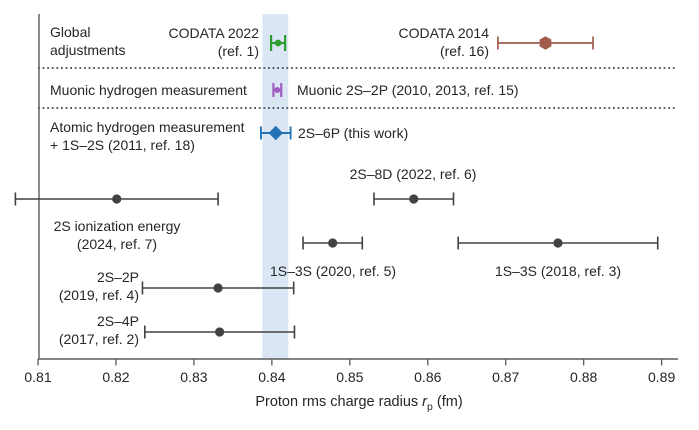  Describe the element at coordinates (350, 377) in the screenshot. I see `x-tick-label: 0.85` at that location.